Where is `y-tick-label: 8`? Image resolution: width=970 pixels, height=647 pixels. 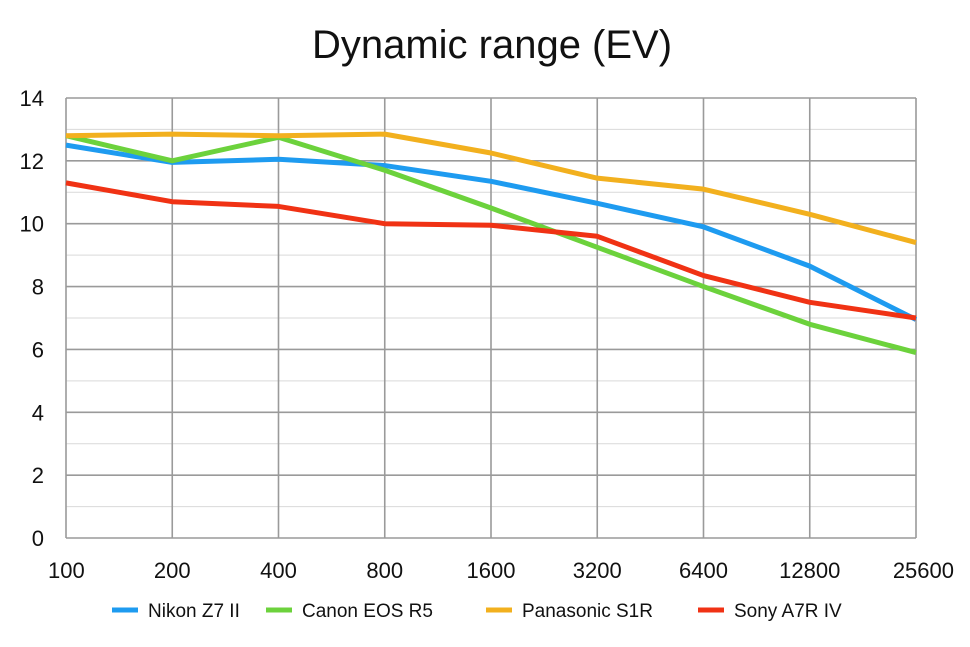 y-tick-label: 8 is located at coordinates (38, 287).